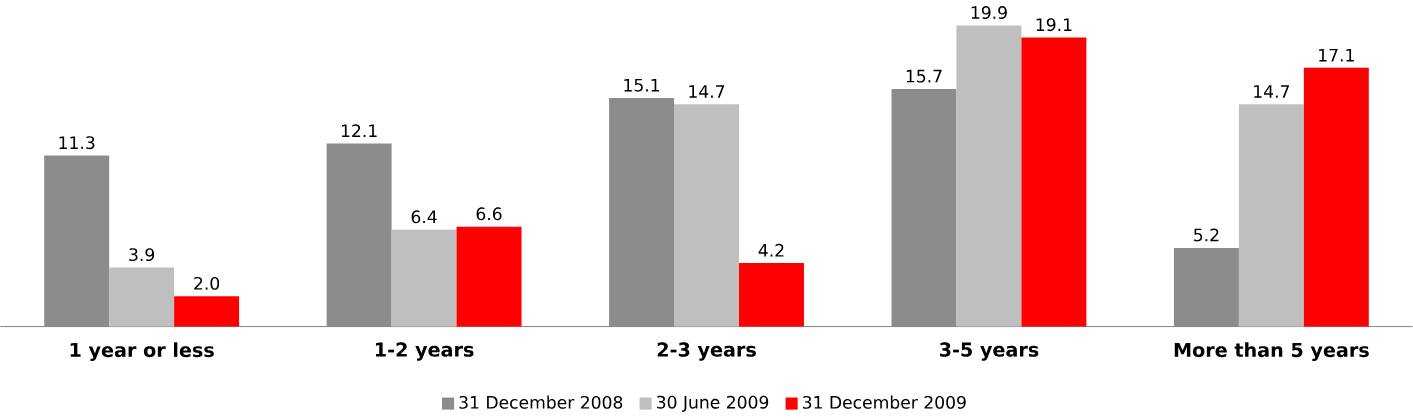 This screenshot has width=1413, height=420. What do you see at coordinates (359, 131) in the screenshot?
I see `data-label: 12.1` at bounding box center [359, 131].